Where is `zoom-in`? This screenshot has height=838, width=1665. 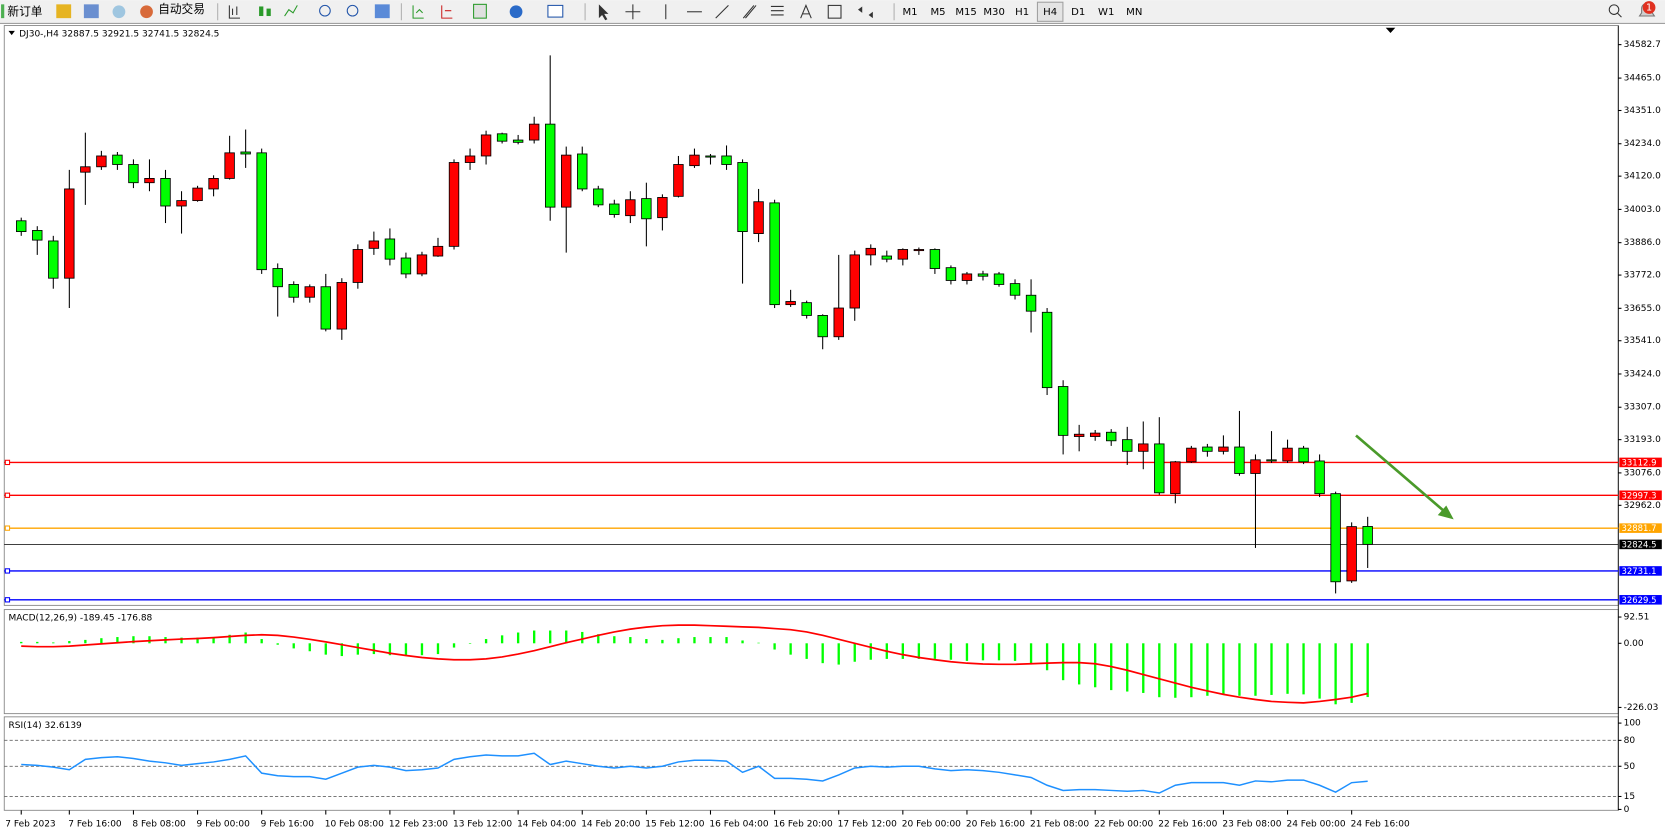 zoom-in is located at coordinates (325, 10).